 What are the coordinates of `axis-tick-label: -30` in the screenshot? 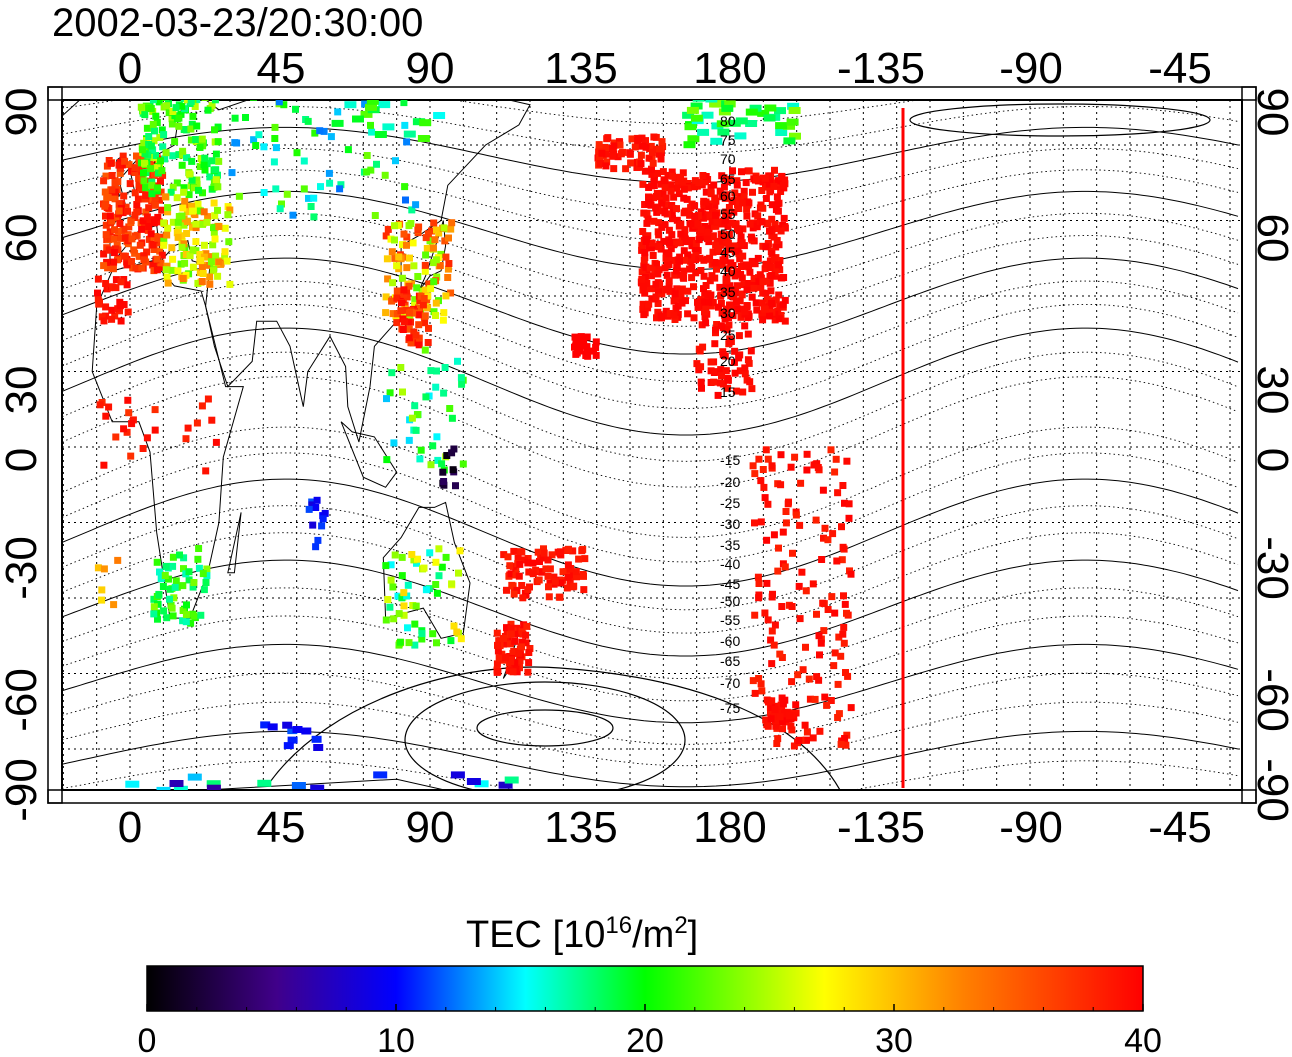 It's located at (1270, 568).